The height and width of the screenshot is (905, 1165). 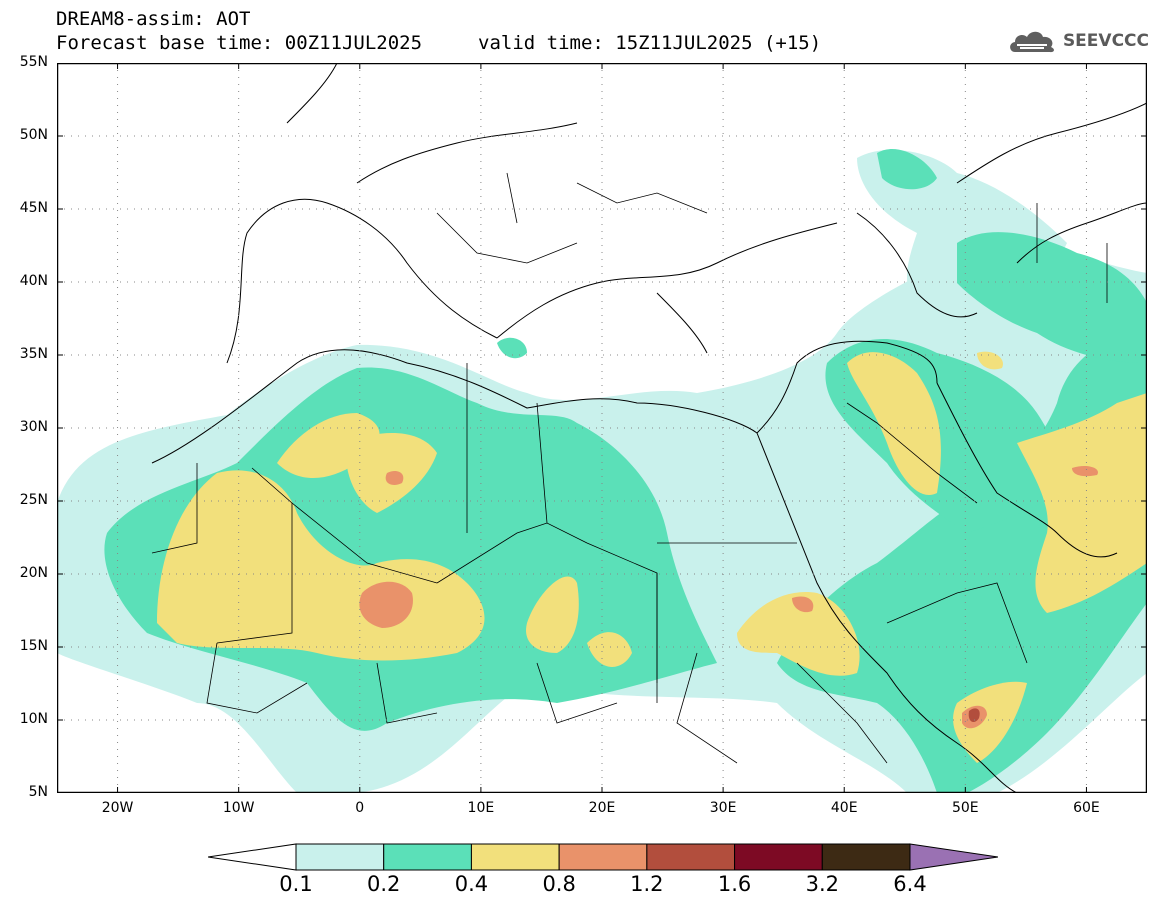 I want to click on colorbar, so click(x=603, y=857).